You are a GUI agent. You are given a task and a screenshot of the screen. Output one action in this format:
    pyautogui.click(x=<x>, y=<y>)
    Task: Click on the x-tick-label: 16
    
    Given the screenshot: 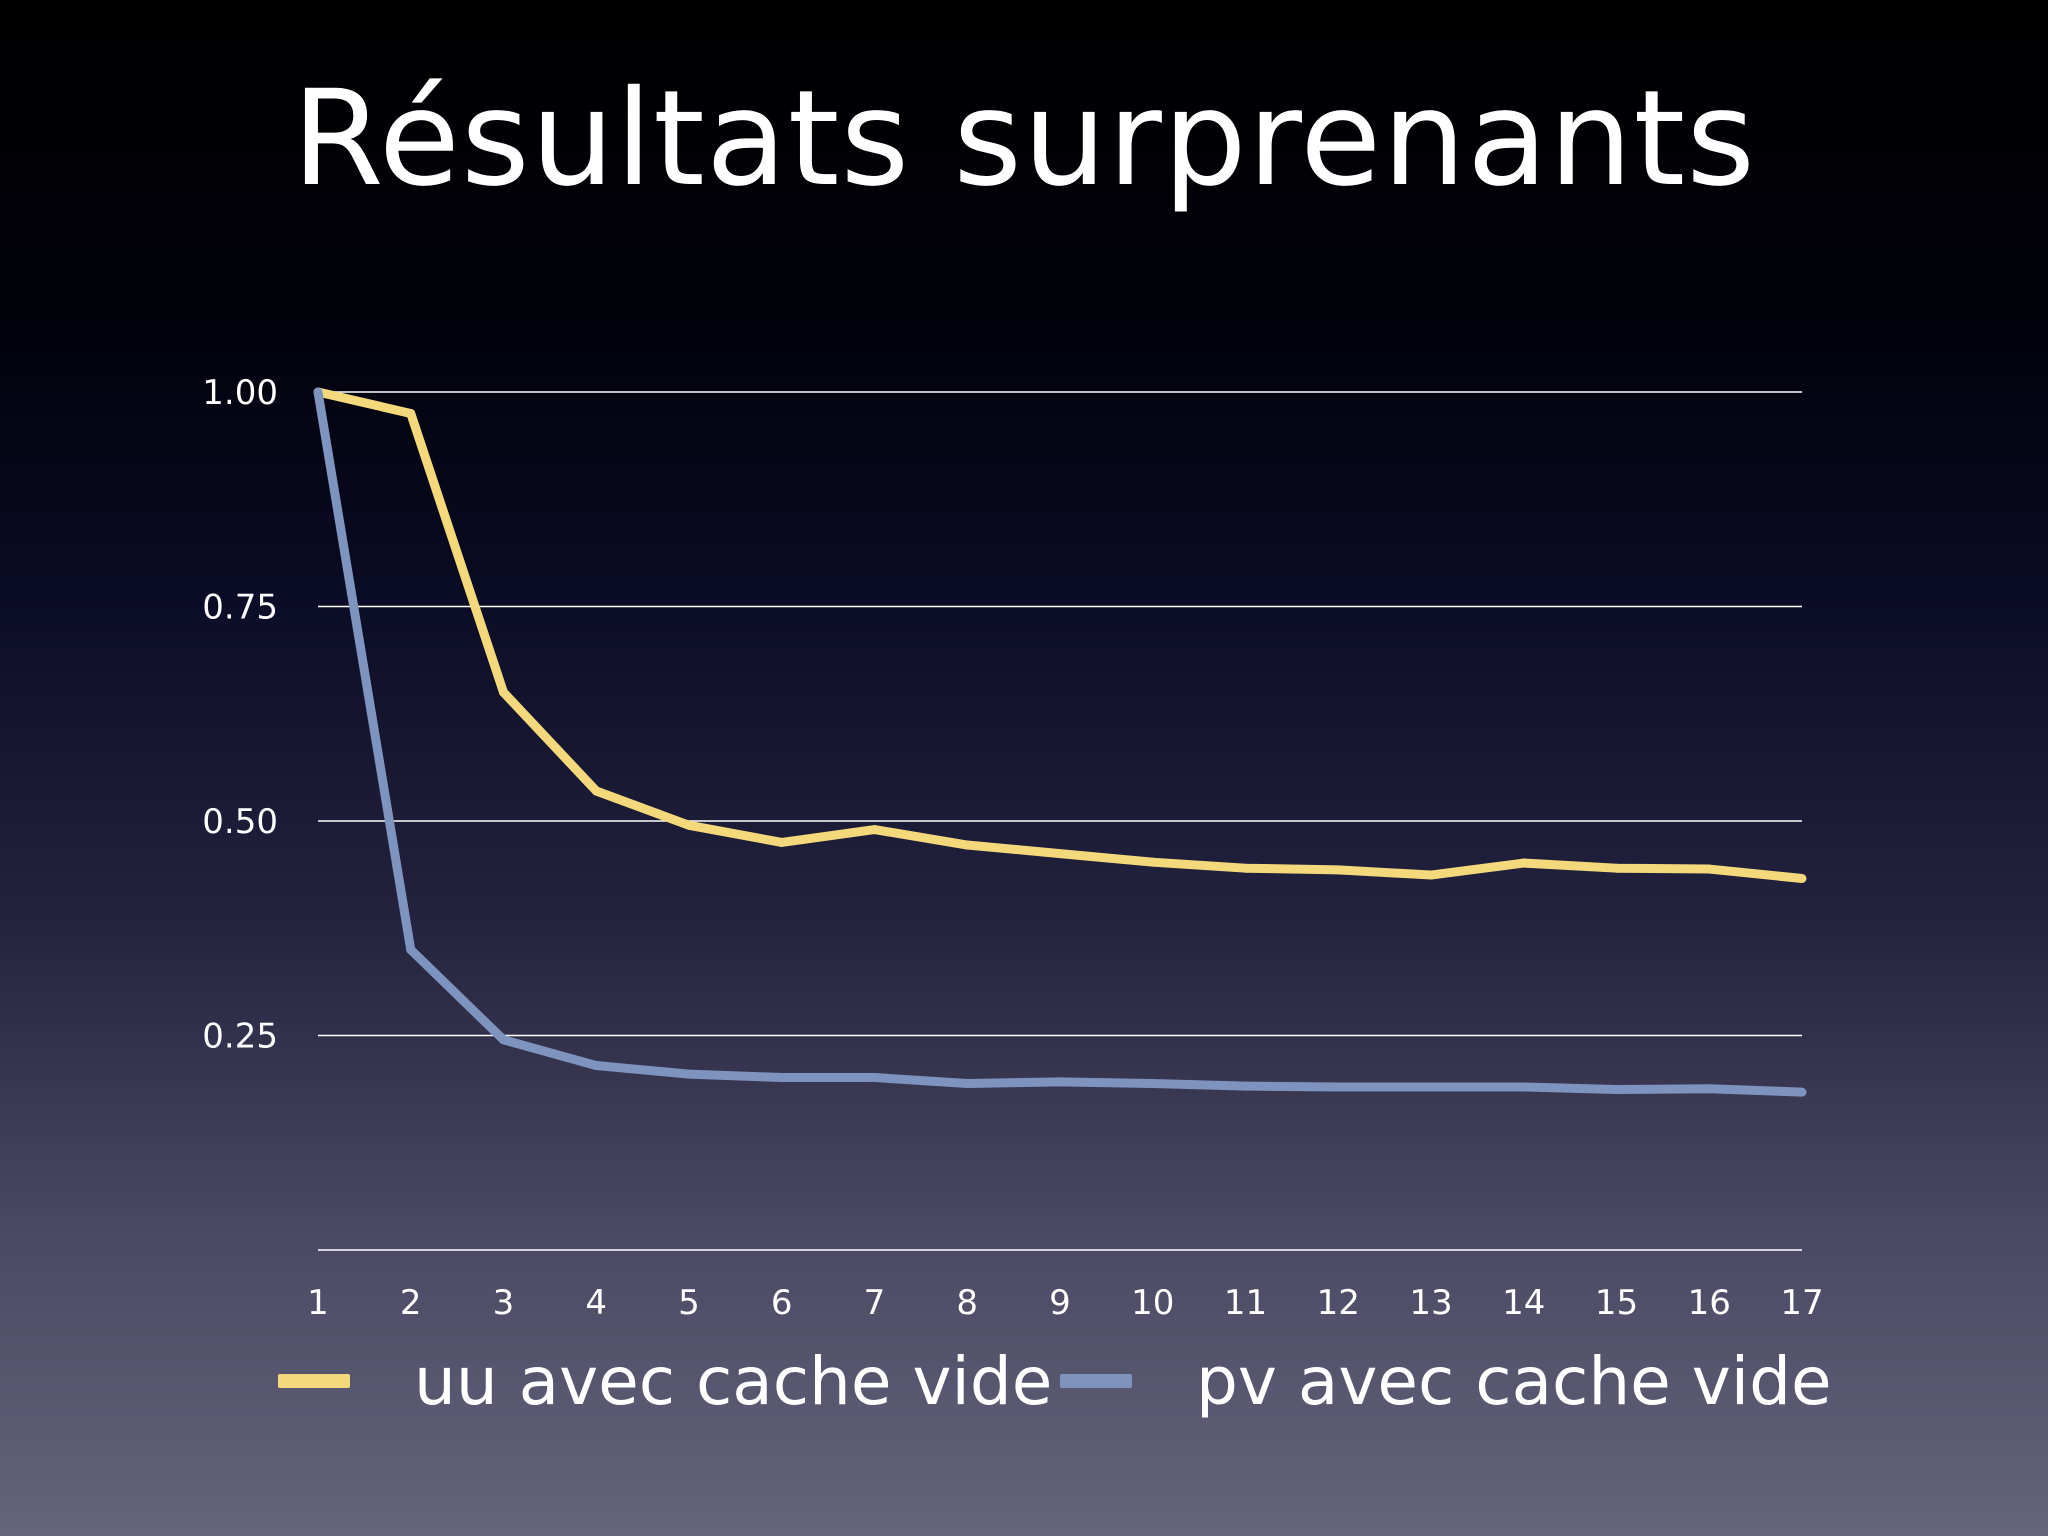 What is the action you would take?
    pyautogui.click(x=1709, y=1303)
    